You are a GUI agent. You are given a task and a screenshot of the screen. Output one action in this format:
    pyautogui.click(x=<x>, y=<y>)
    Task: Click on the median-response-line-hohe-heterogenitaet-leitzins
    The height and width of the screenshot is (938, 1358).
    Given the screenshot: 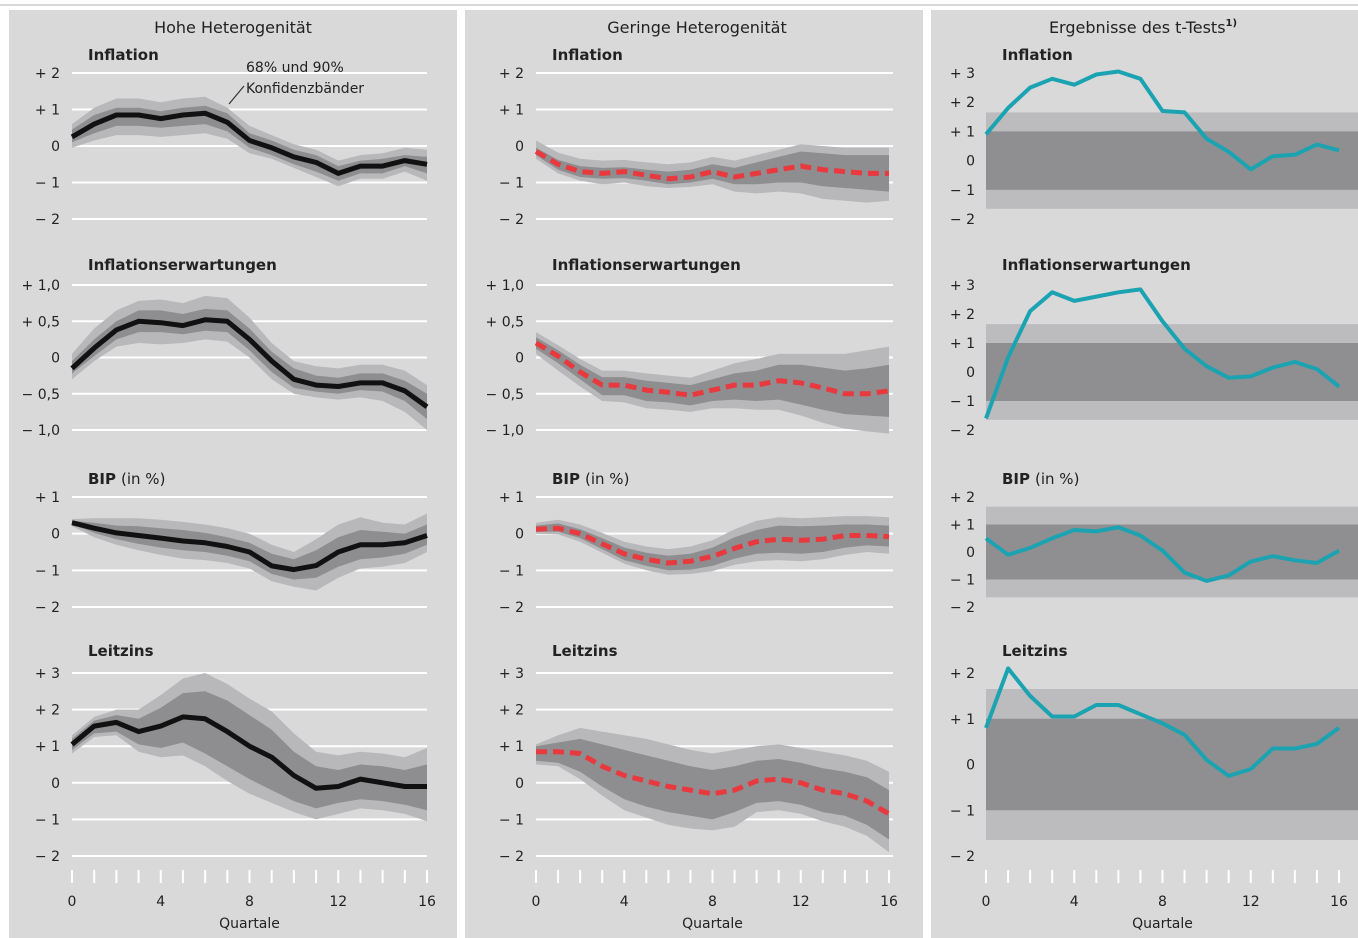 What is the action you would take?
    pyautogui.click(x=248, y=752)
    